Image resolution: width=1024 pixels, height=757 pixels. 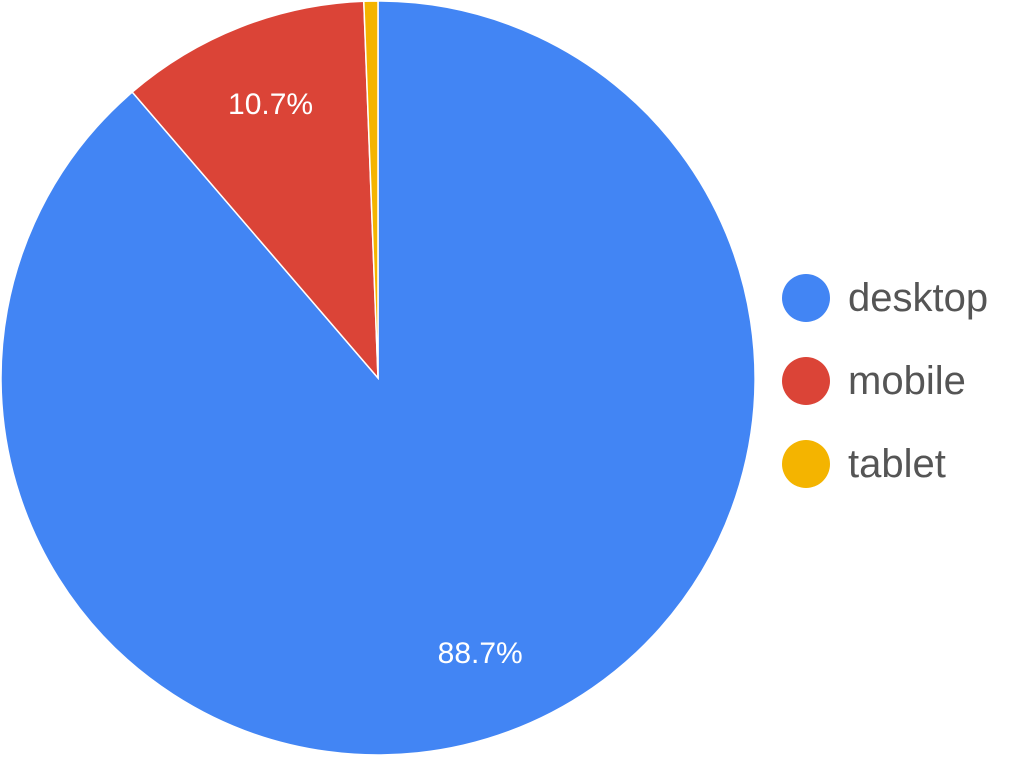 I want to click on legend: desktop mobile tablet, so click(x=885, y=381).